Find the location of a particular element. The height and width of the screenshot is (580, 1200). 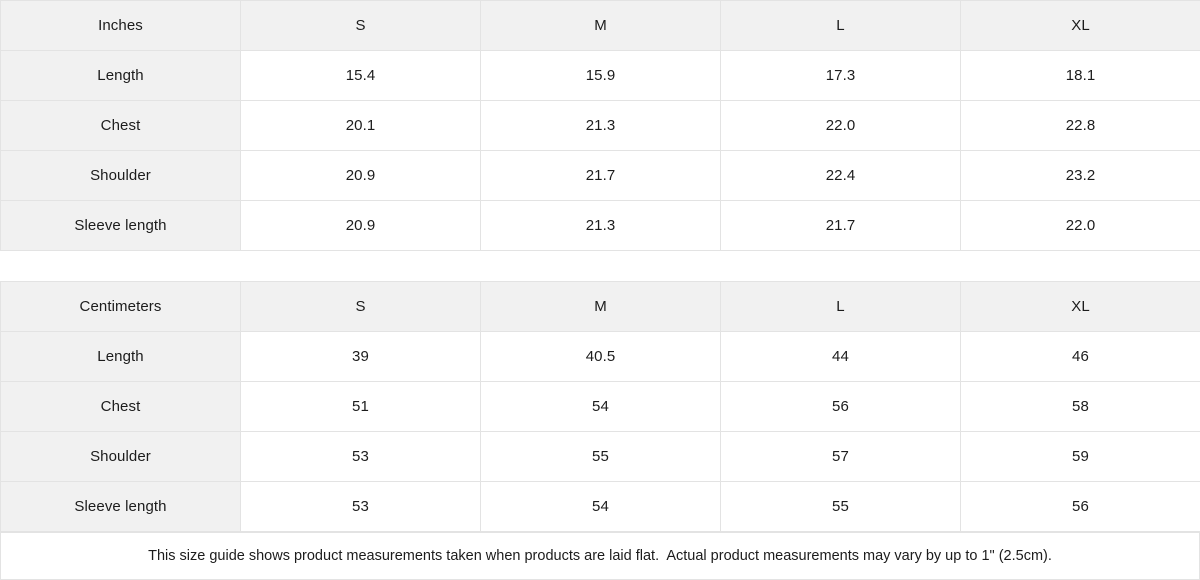

cell-shoulder-m: 55 is located at coordinates (600, 456).